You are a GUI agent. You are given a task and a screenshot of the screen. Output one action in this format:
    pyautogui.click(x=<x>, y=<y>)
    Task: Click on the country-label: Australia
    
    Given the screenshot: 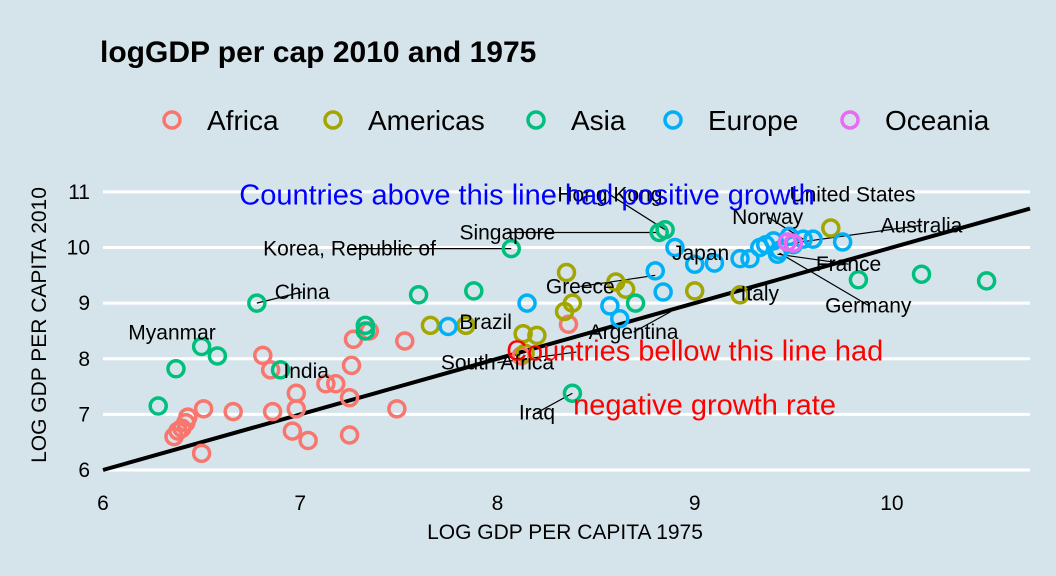 What is the action you would take?
    pyautogui.click(x=922, y=225)
    